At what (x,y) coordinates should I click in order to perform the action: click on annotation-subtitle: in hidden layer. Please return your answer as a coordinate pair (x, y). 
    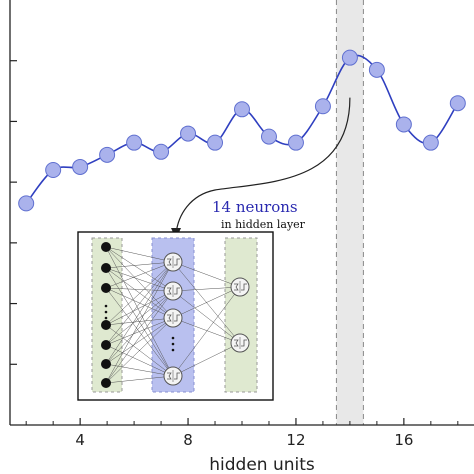
    Looking at the image, I should click on (263, 224).